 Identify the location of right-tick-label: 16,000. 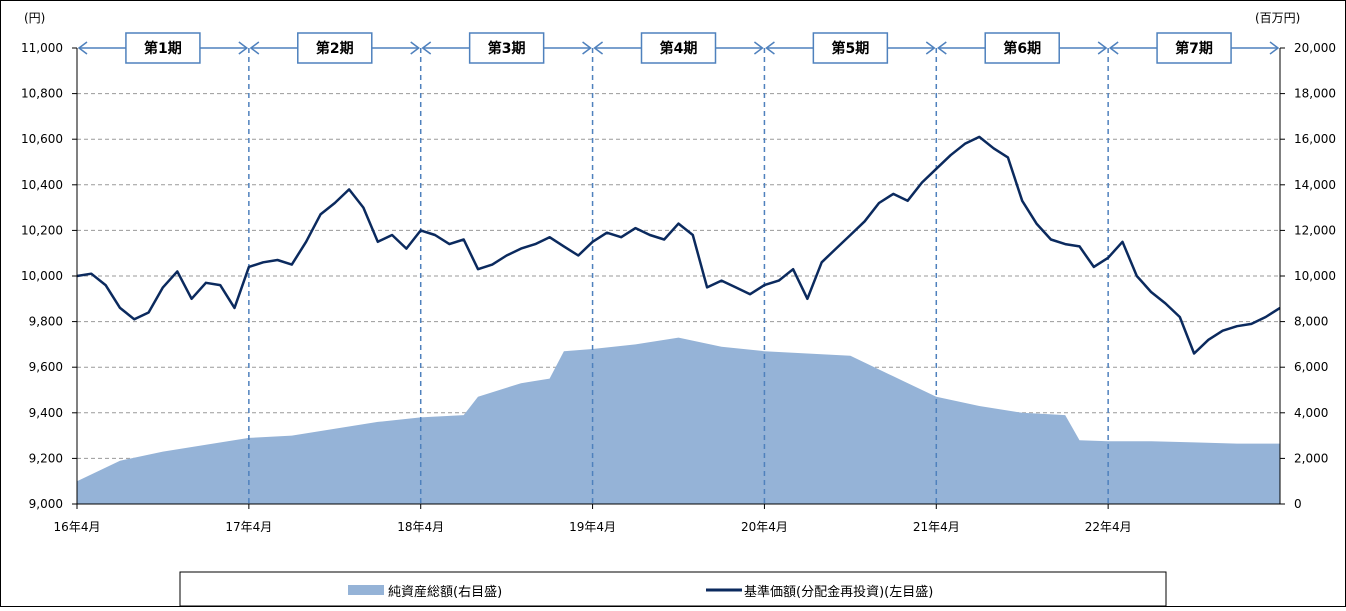
(1315, 139).